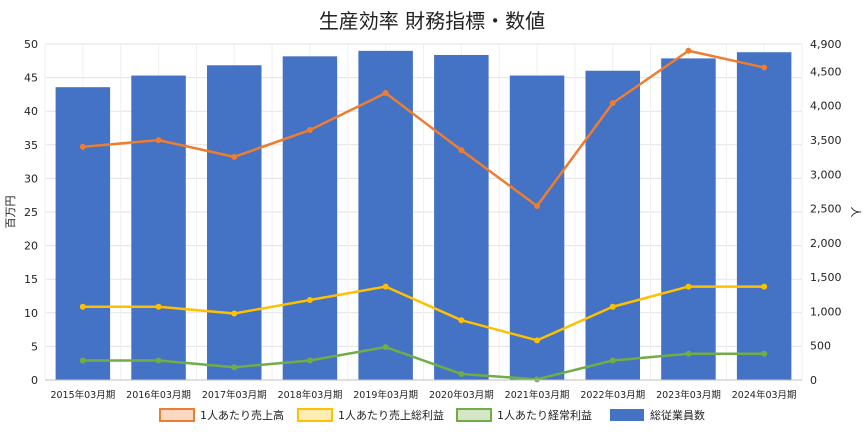  I want to click on right-axis-tick: 0, so click(813, 380).